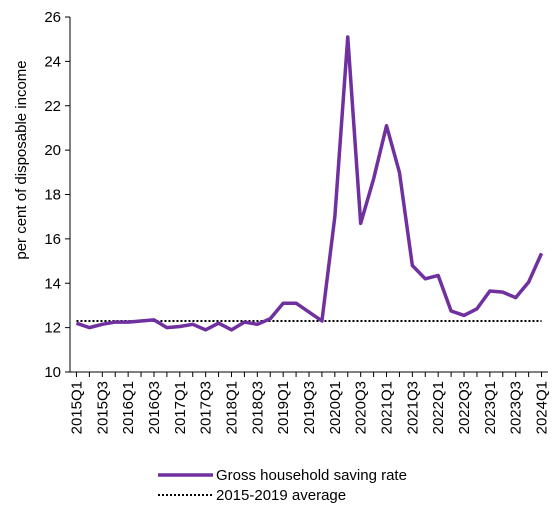 The width and height of the screenshot is (558, 505). Describe the element at coordinates (542, 407) in the screenshot. I see `x-tick-label: 2024Q1` at that location.